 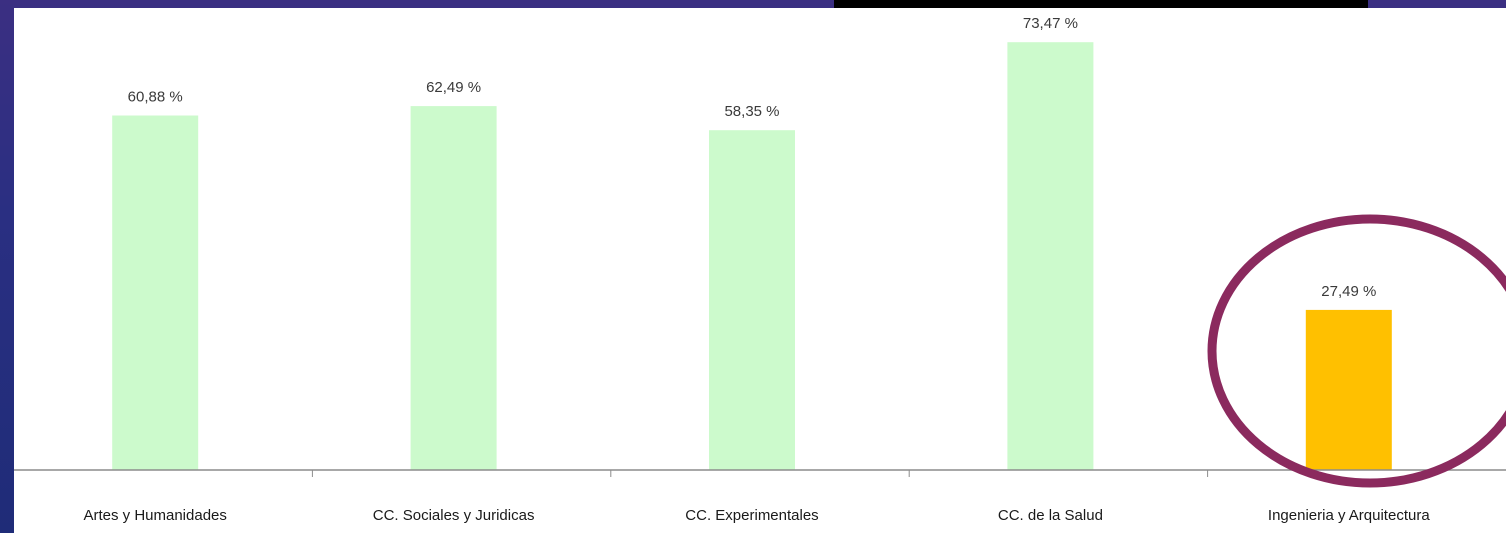 What do you see at coordinates (454, 515) in the screenshot?
I see `category-label-1: CC. Sociales y Juridicas` at bounding box center [454, 515].